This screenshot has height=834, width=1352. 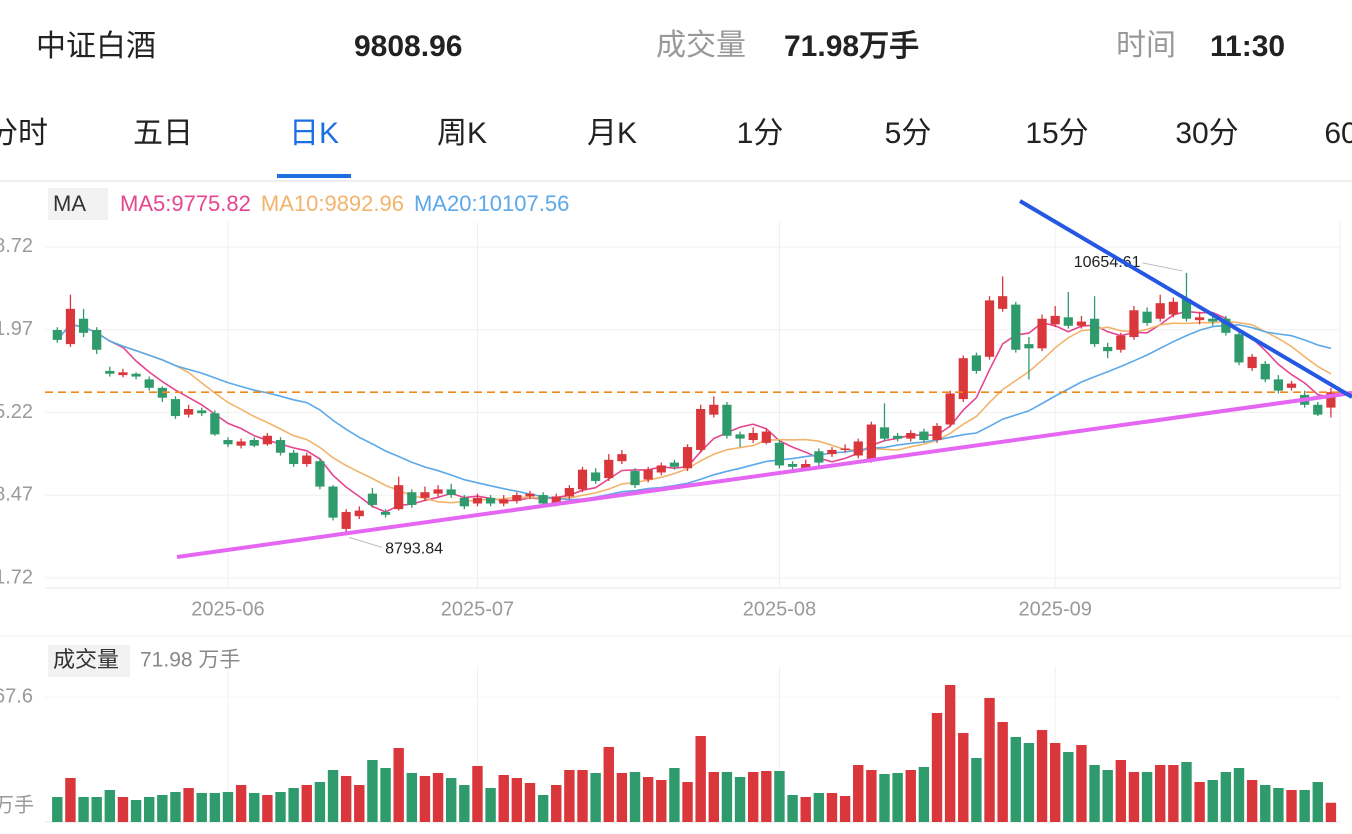 I want to click on tab: 日K, so click(x=314, y=133).